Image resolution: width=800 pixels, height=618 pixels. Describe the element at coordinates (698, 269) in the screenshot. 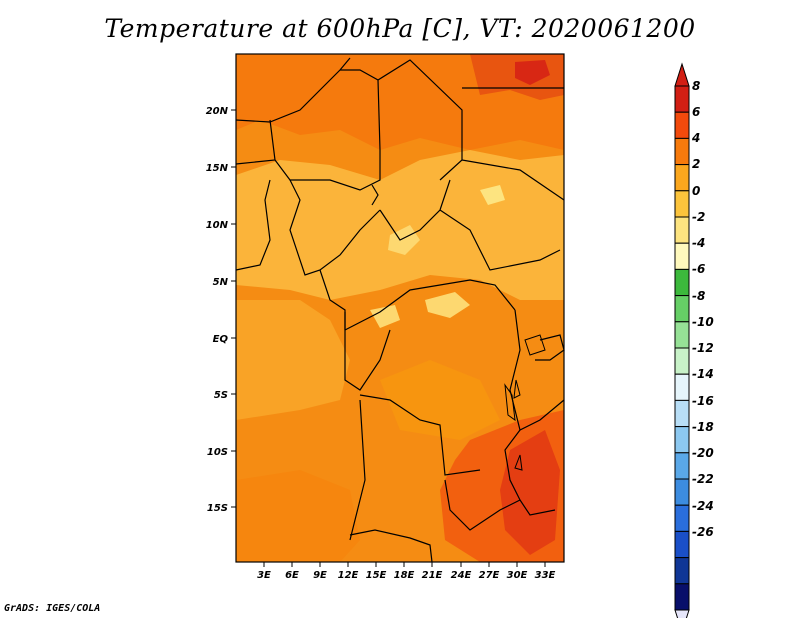

I see `colorbar-label: -6` at that location.